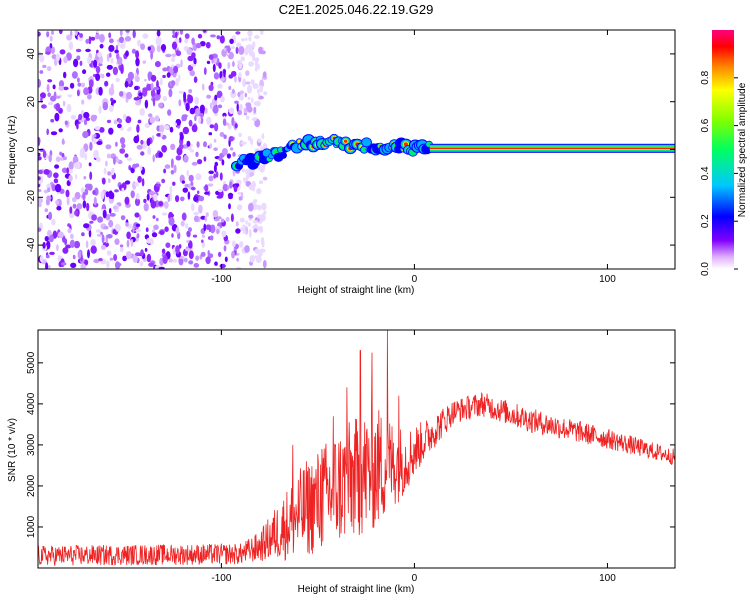 This screenshot has height=600, width=750. Describe the element at coordinates (705, 221) in the screenshot. I see `colorbar-tick-label: 0.2` at that location.